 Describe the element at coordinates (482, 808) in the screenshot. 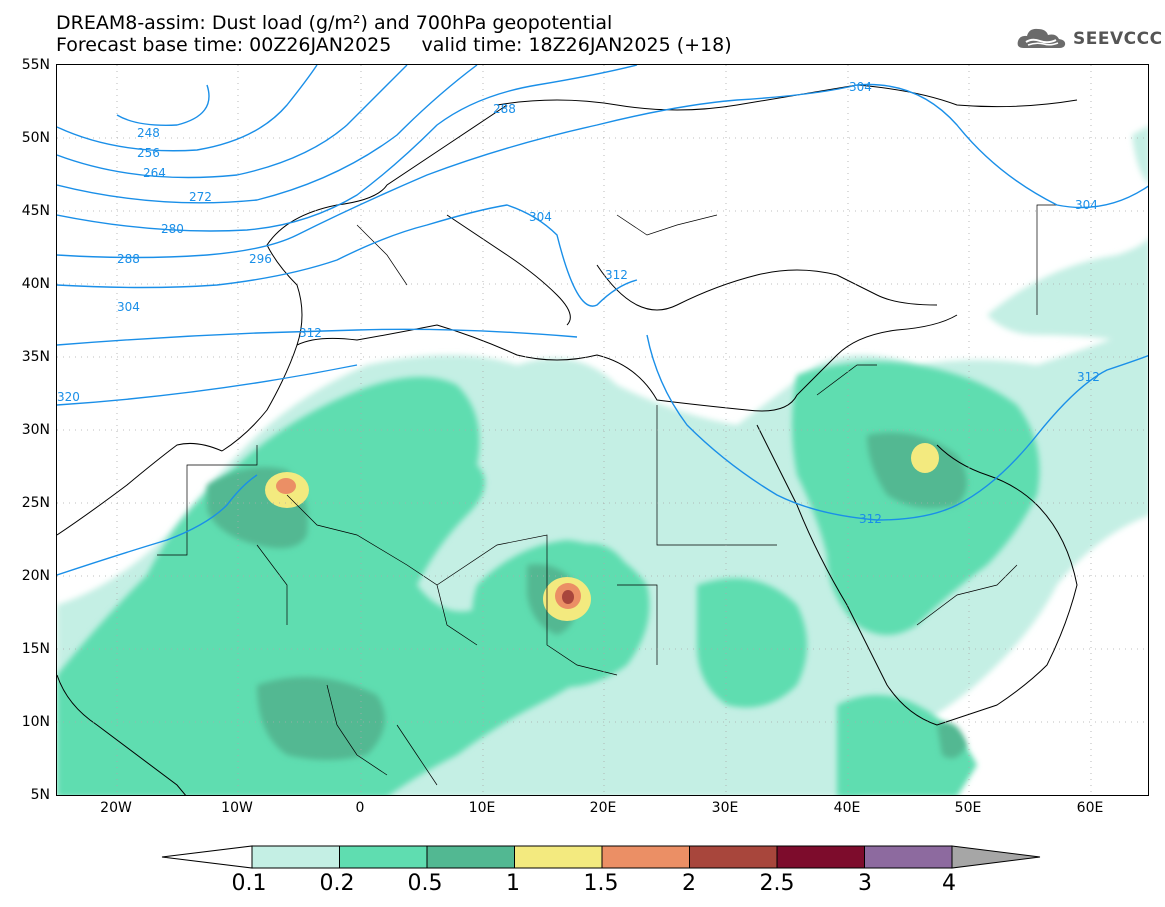

I see `lon-label-10e: 10E` at that location.